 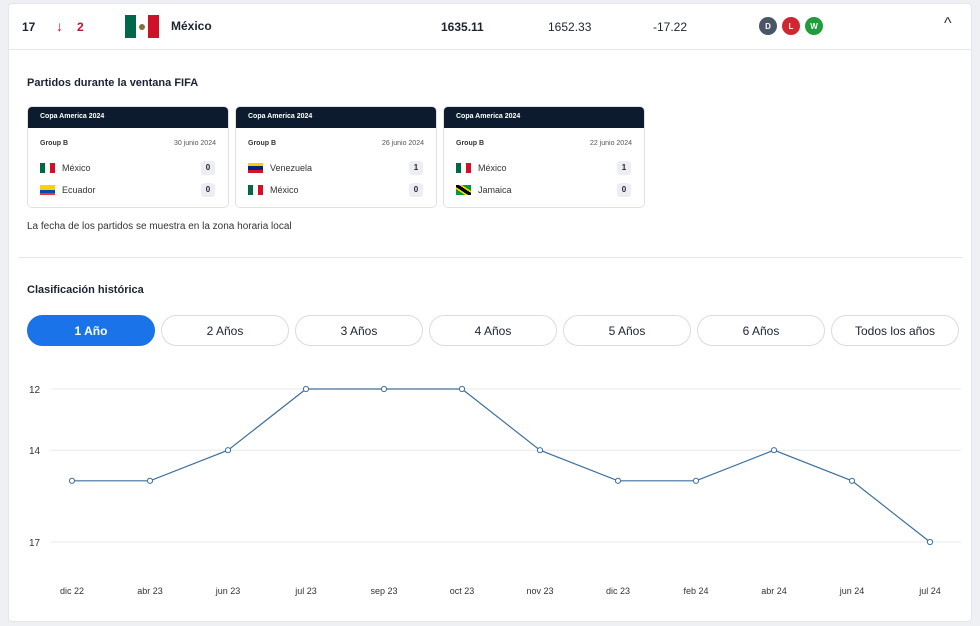 What do you see at coordinates (463, 190) in the screenshot?
I see `jamaica-flag-icon` at bounding box center [463, 190].